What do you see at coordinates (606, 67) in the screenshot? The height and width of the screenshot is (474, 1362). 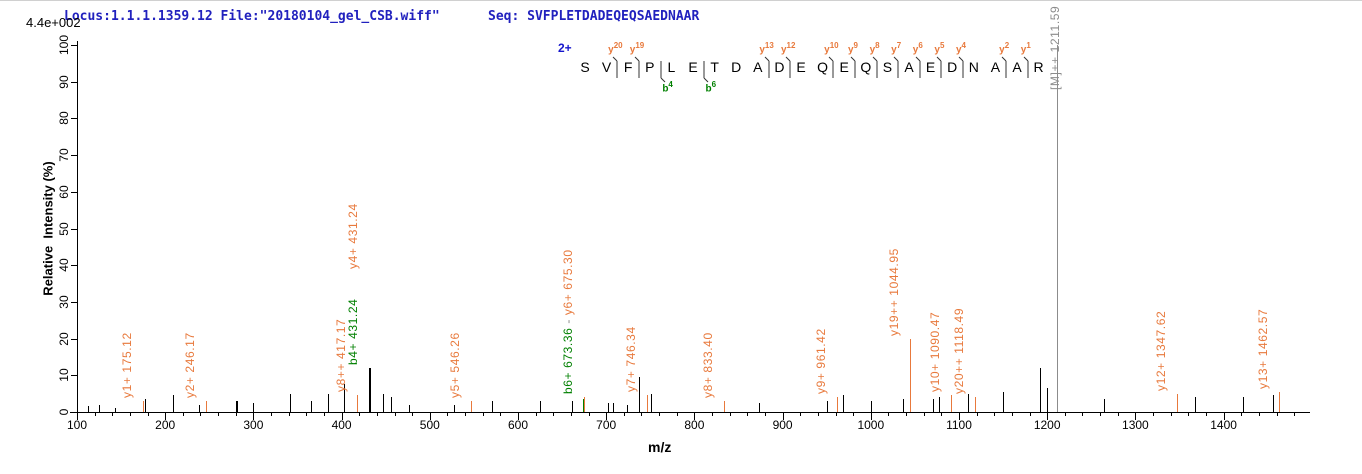 I see `sequence-residue: V` at bounding box center [606, 67].